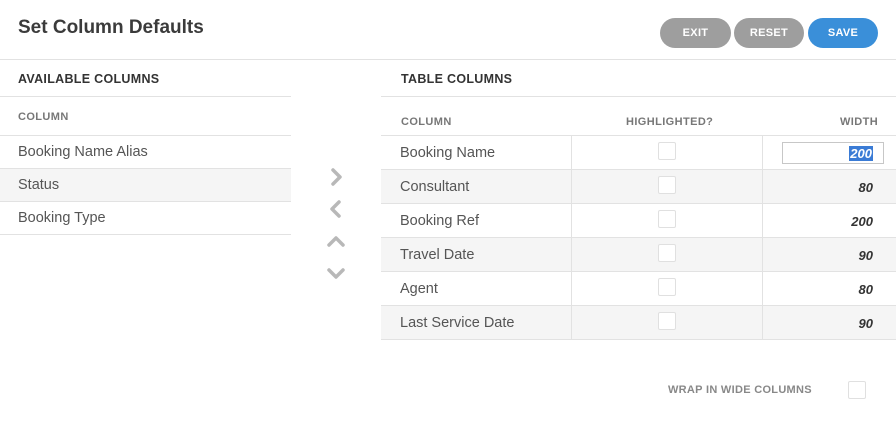 This screenshot has height=422, width=896. I want to click on chevron-right-icon, so click(336, 177).